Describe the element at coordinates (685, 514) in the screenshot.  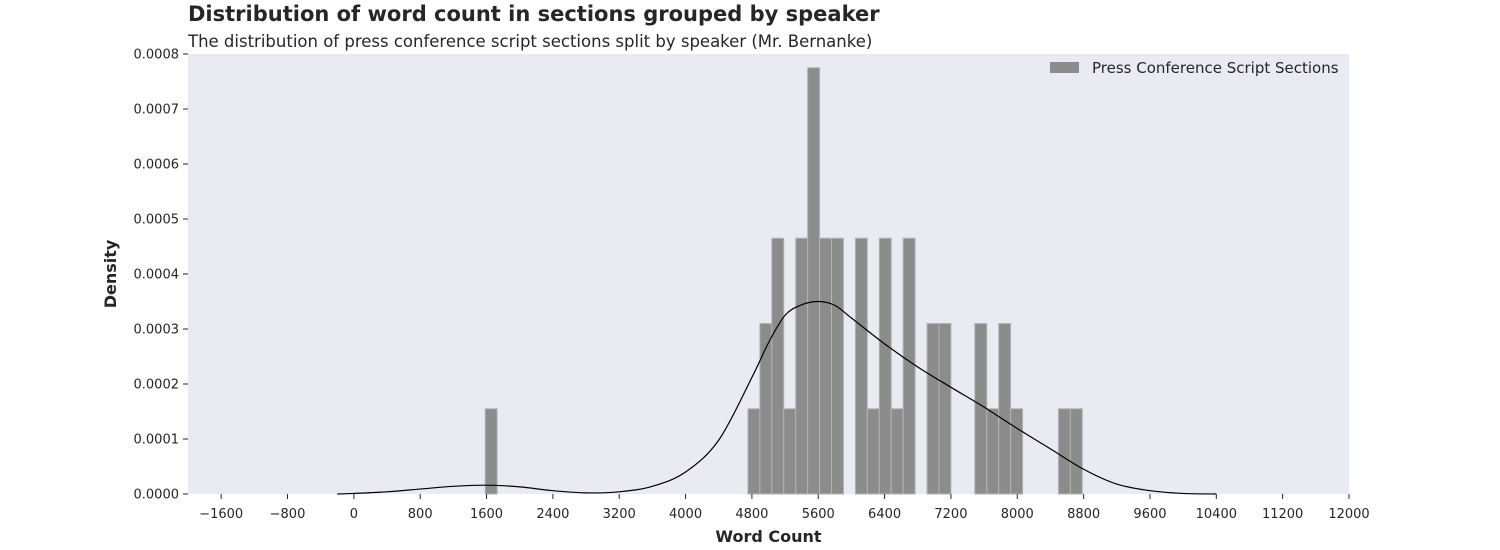
I see `x-tick-label: 4000` at that location.